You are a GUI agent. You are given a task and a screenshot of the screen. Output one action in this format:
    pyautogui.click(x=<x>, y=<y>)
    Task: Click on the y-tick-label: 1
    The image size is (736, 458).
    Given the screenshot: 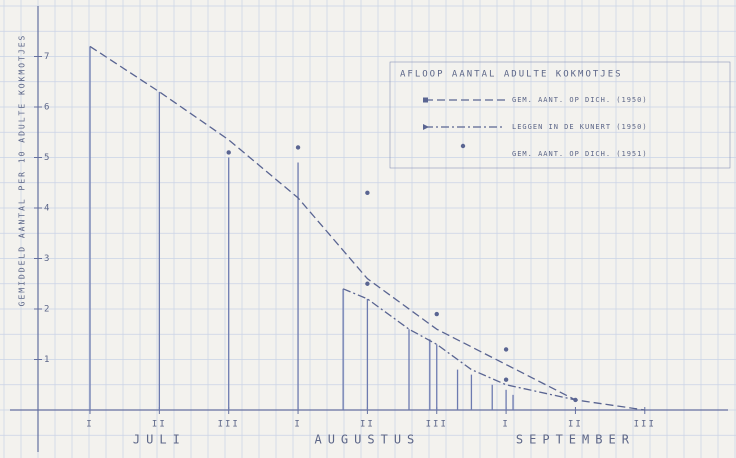 What is the action you would take?
    pyautogui.click(x=47, y=360)
    